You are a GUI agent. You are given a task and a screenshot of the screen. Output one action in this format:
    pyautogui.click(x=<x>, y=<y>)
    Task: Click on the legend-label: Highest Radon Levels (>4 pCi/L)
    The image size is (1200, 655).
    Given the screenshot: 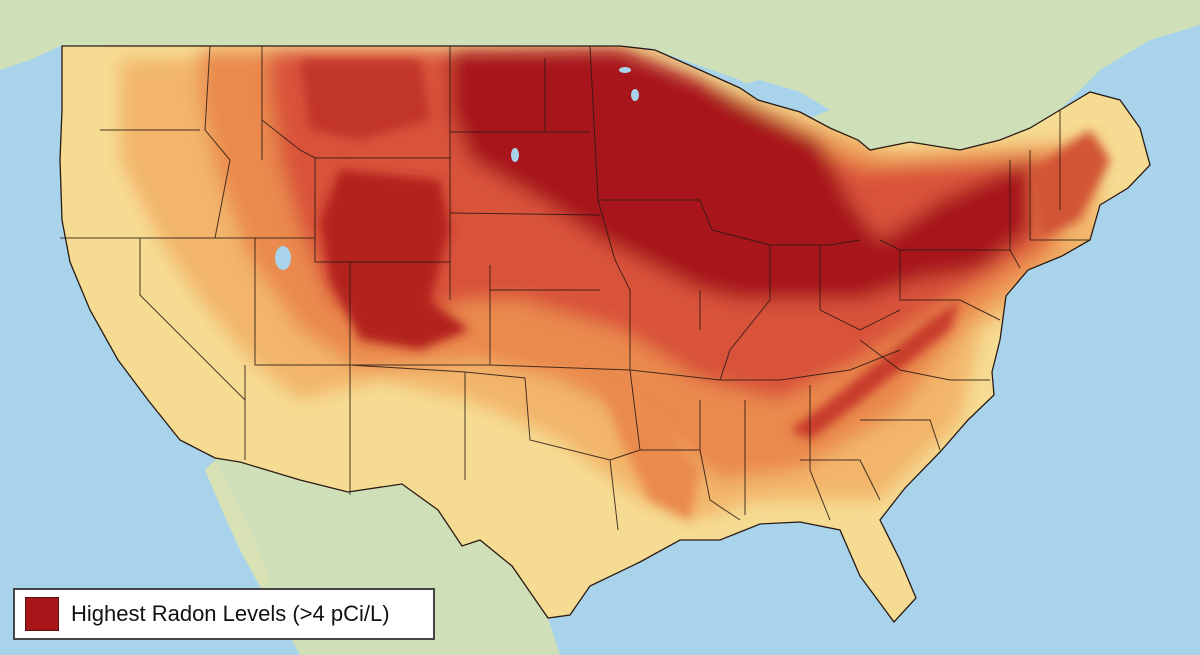 What is the action you would take?
    pyautogui.click(x=230, y=613)
    